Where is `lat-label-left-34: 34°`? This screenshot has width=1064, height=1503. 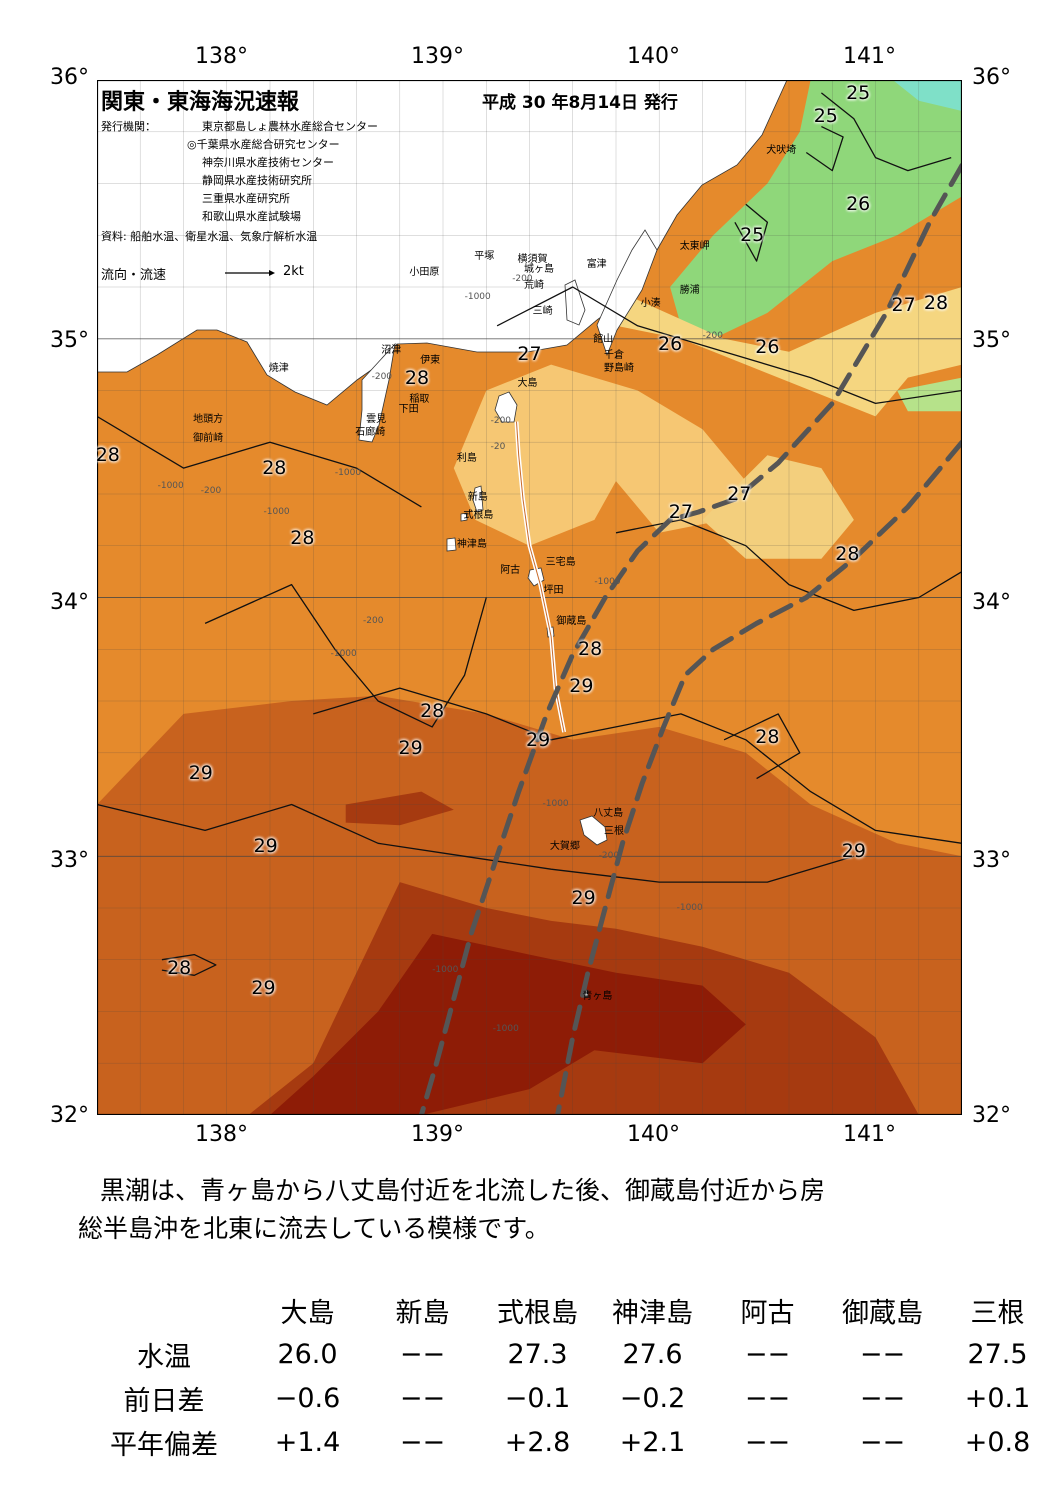 lat-label-left-34: 34° is located at coordinates (69, 602).